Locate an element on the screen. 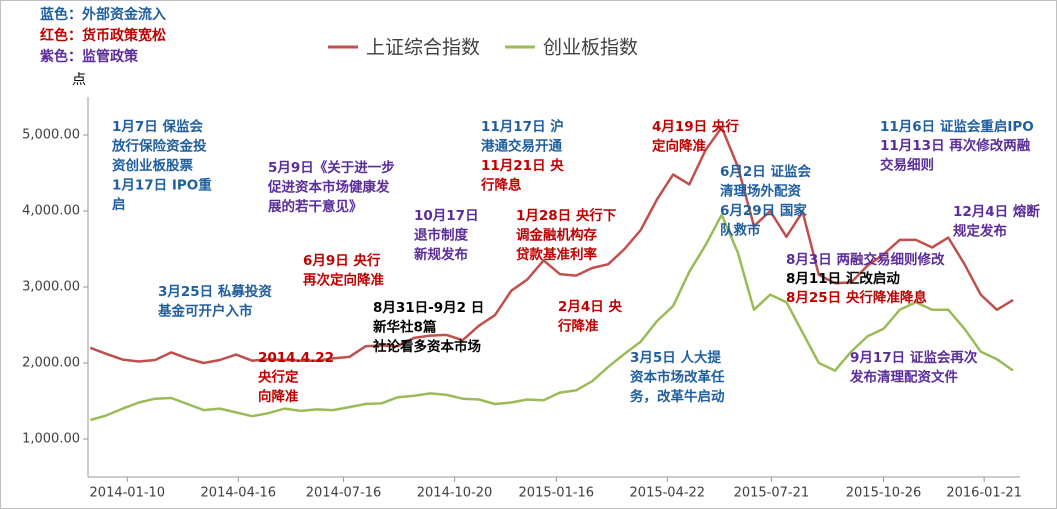  annotation: 放行保险资金投 is located at coordinates (159, 146).